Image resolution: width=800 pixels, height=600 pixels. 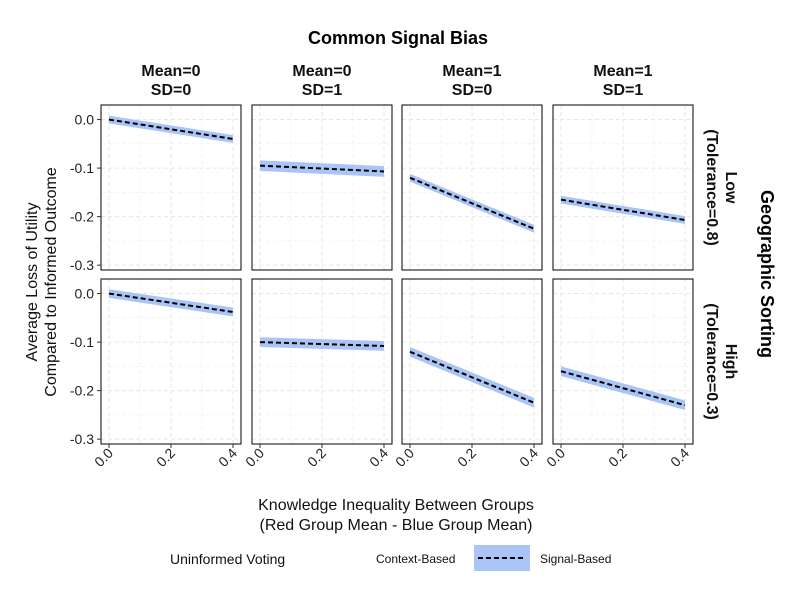 I want to click on panel-r1-c3, so click(x=623, y=361).